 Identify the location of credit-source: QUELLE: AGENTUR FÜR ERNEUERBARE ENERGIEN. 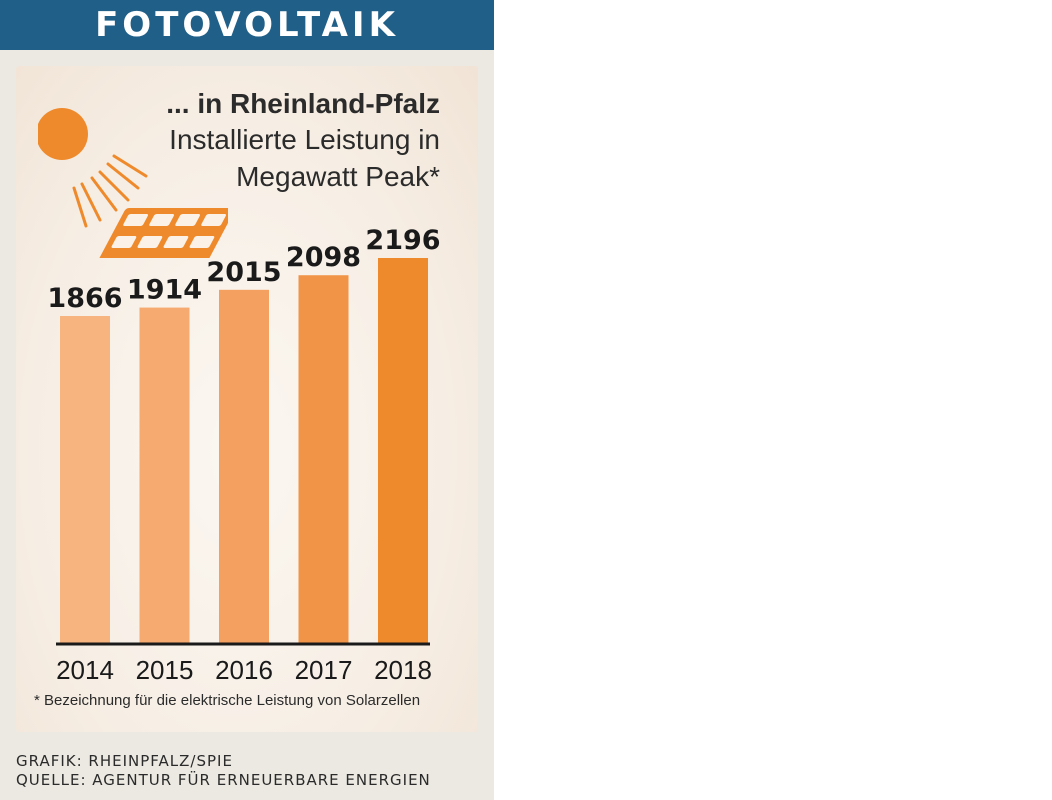
(223, 780).